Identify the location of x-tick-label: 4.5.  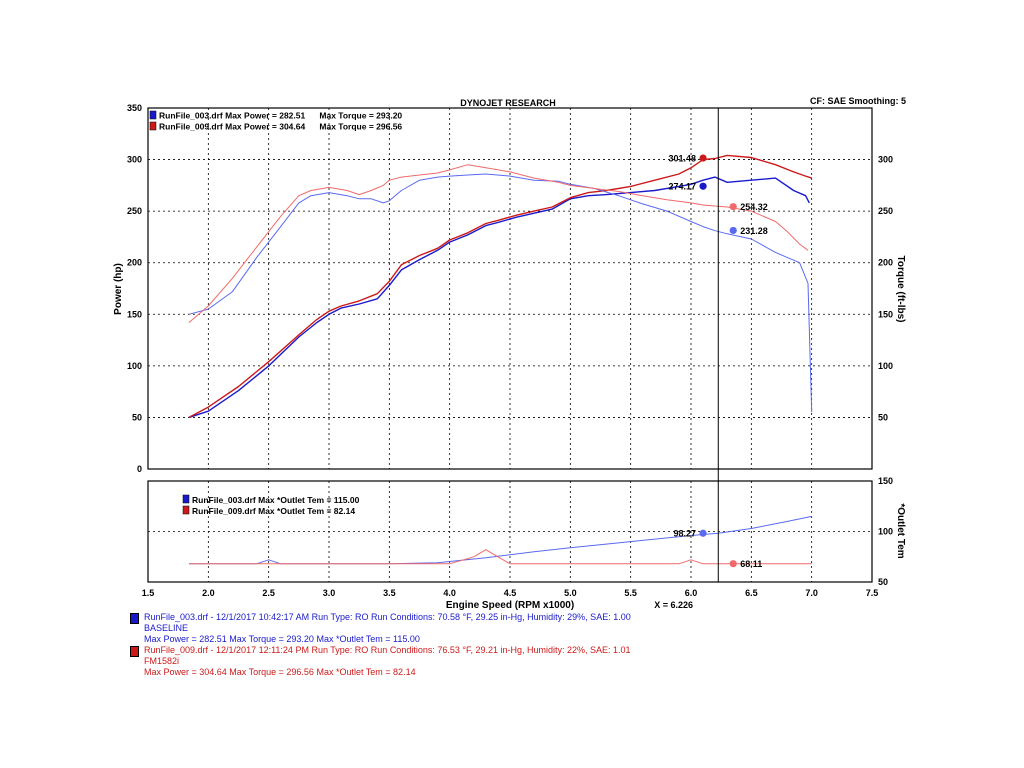
(510, 593).